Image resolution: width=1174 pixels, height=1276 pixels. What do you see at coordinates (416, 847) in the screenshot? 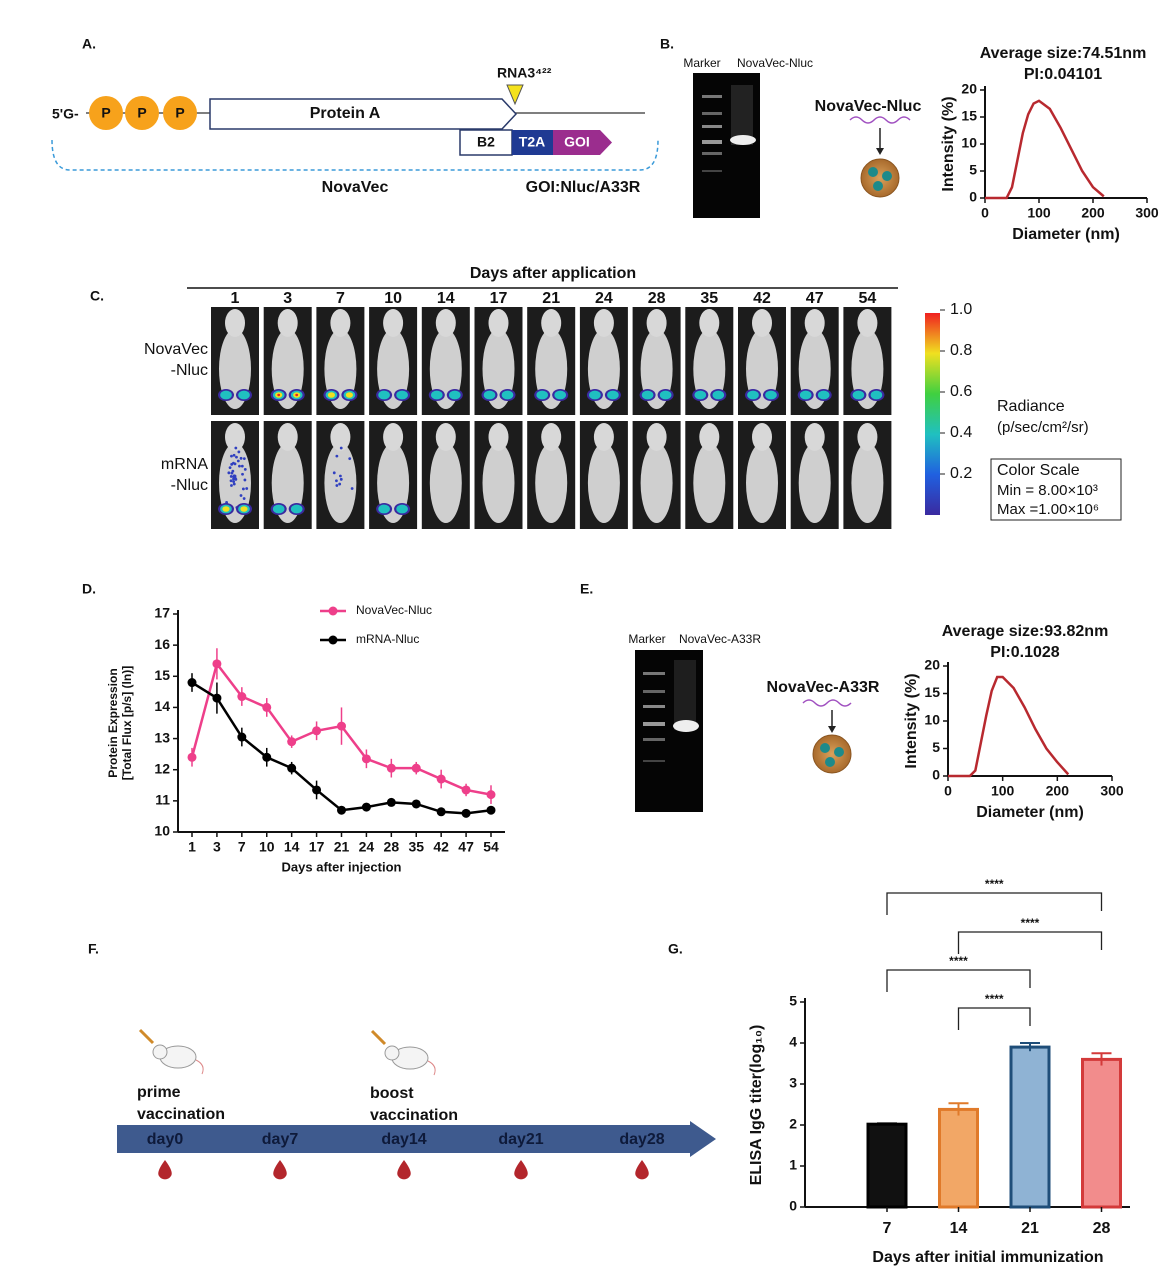
I see `x-tick-label: 35` at bounding box center [416, 847].